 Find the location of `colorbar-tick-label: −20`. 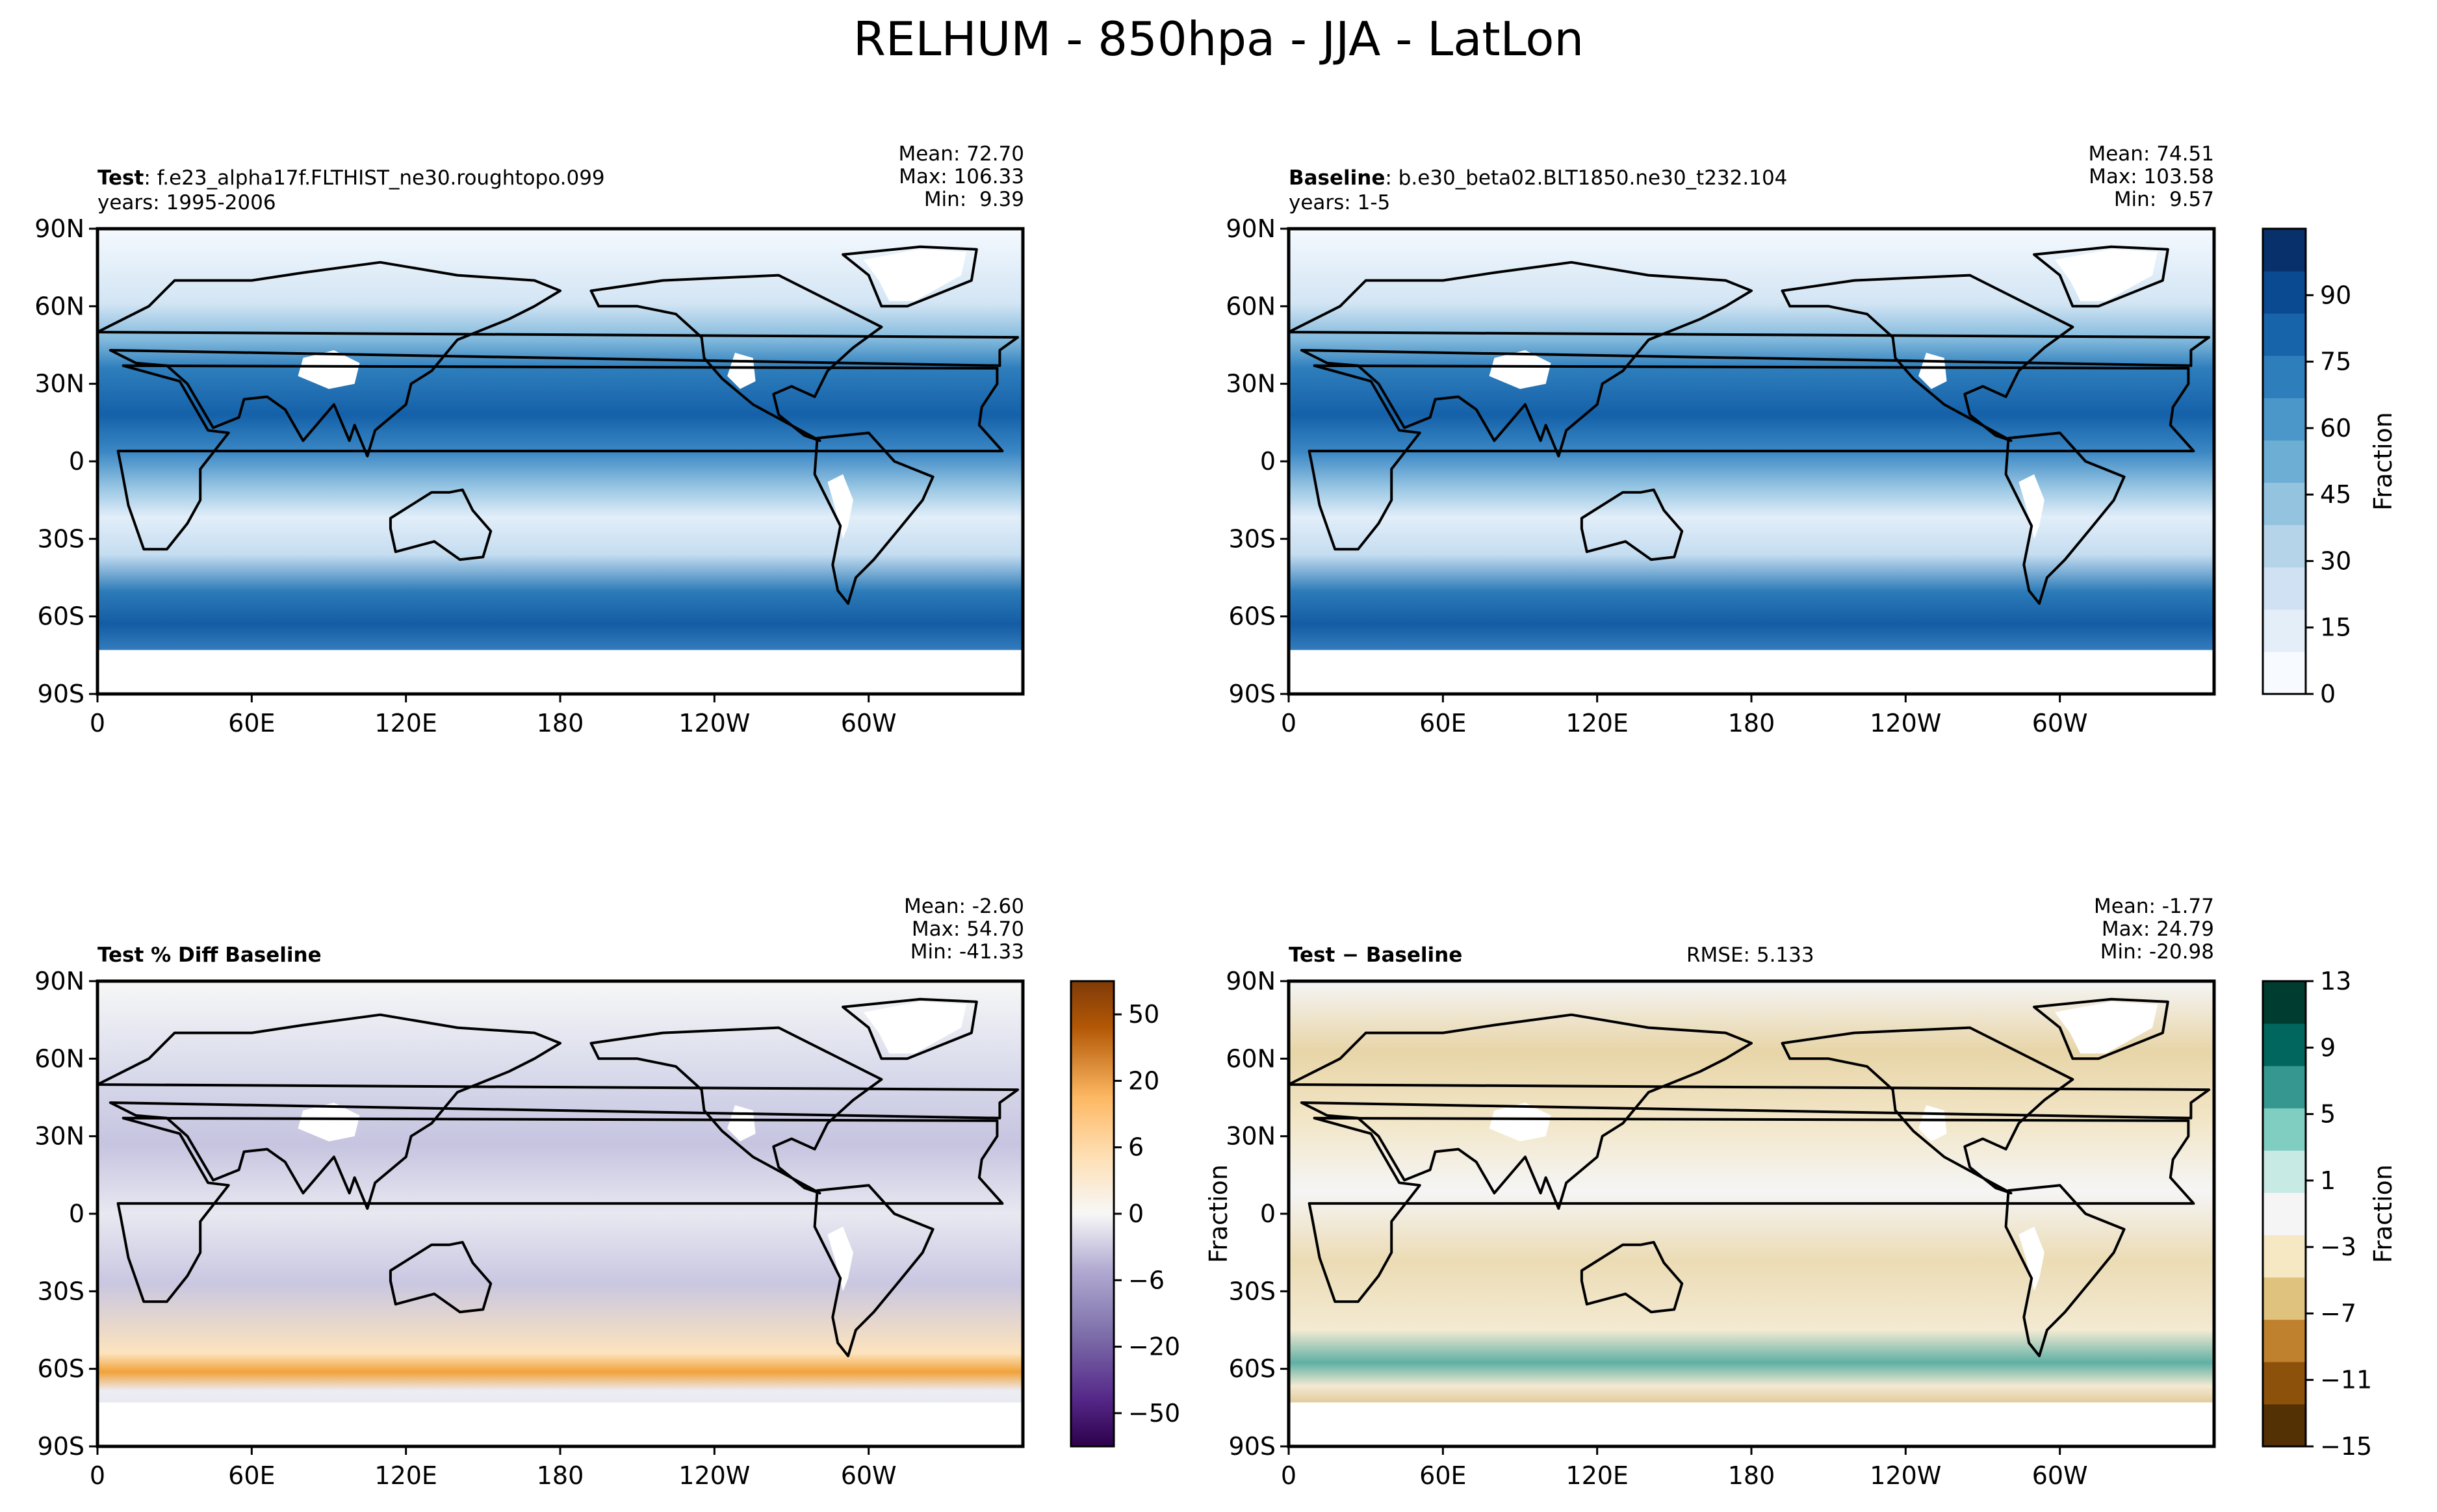

colorbar-tick-label: −20 is located at coordinates (1154, 1347).